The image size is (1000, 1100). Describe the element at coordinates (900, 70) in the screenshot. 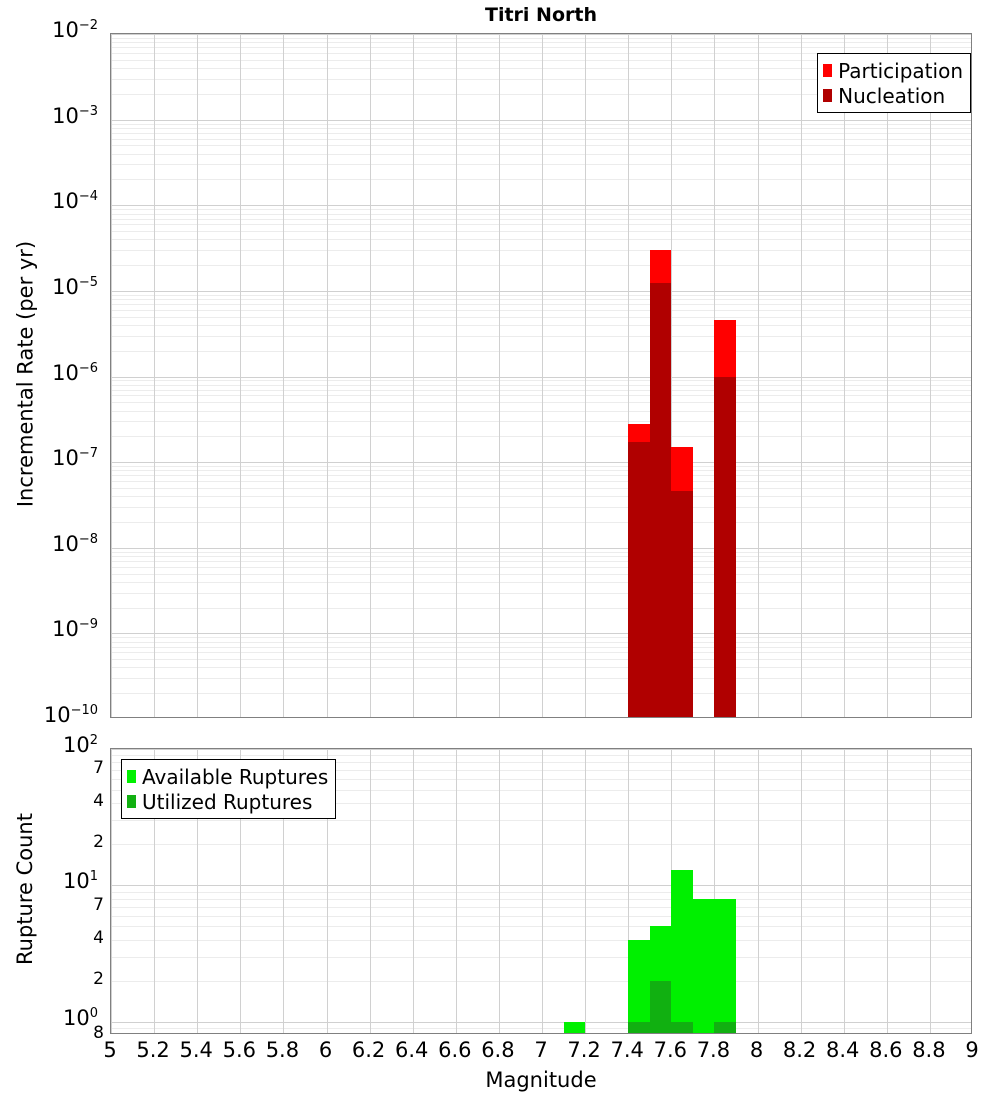

I see `legend-label: Participation` at that location.